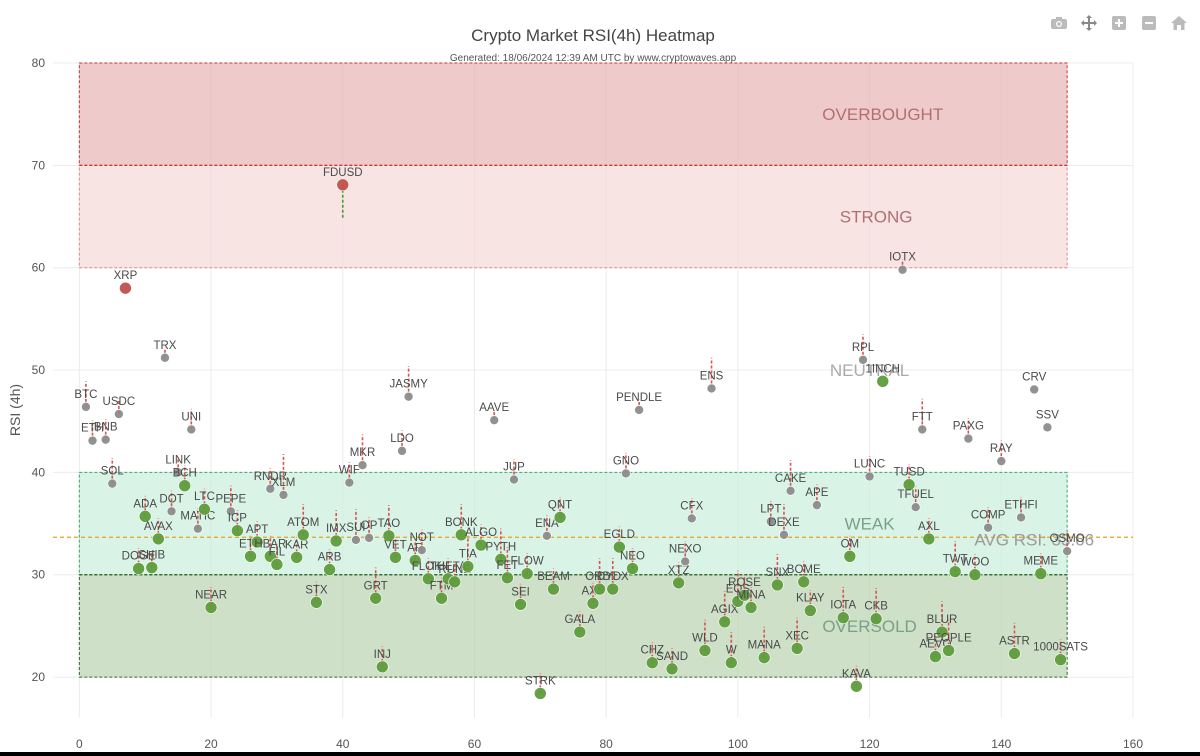  I want to click on y-tick-label: 70, so click(39, 165).